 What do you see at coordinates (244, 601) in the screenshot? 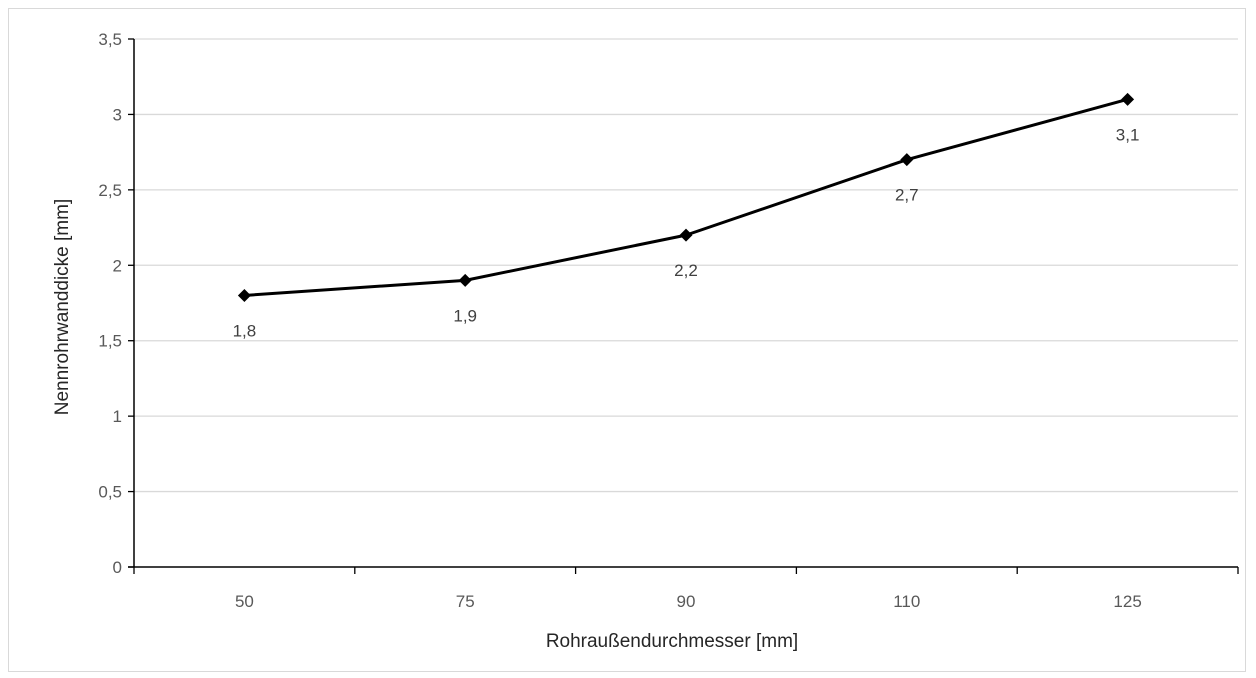
I see `x-tick-label: 50` at bounding box center [244, 601].